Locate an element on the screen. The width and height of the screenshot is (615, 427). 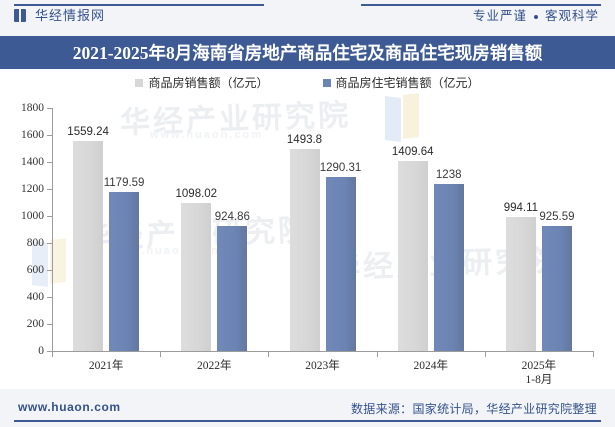
footer-source-note: 数据来源：国家统计局，华经产业研究院整理 is located at coordinates (473, 409).